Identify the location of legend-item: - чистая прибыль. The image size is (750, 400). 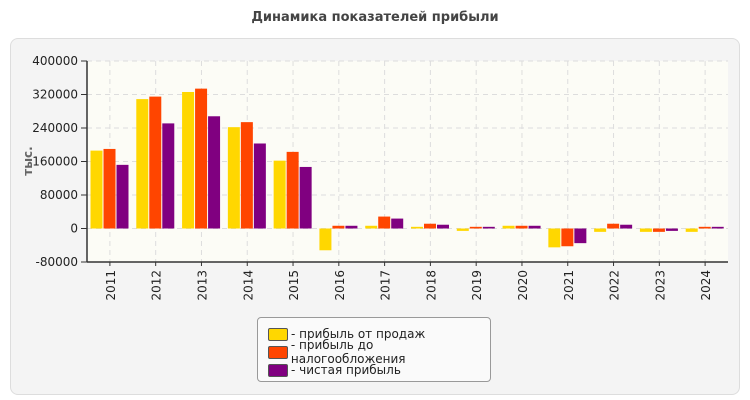
(379, 370).